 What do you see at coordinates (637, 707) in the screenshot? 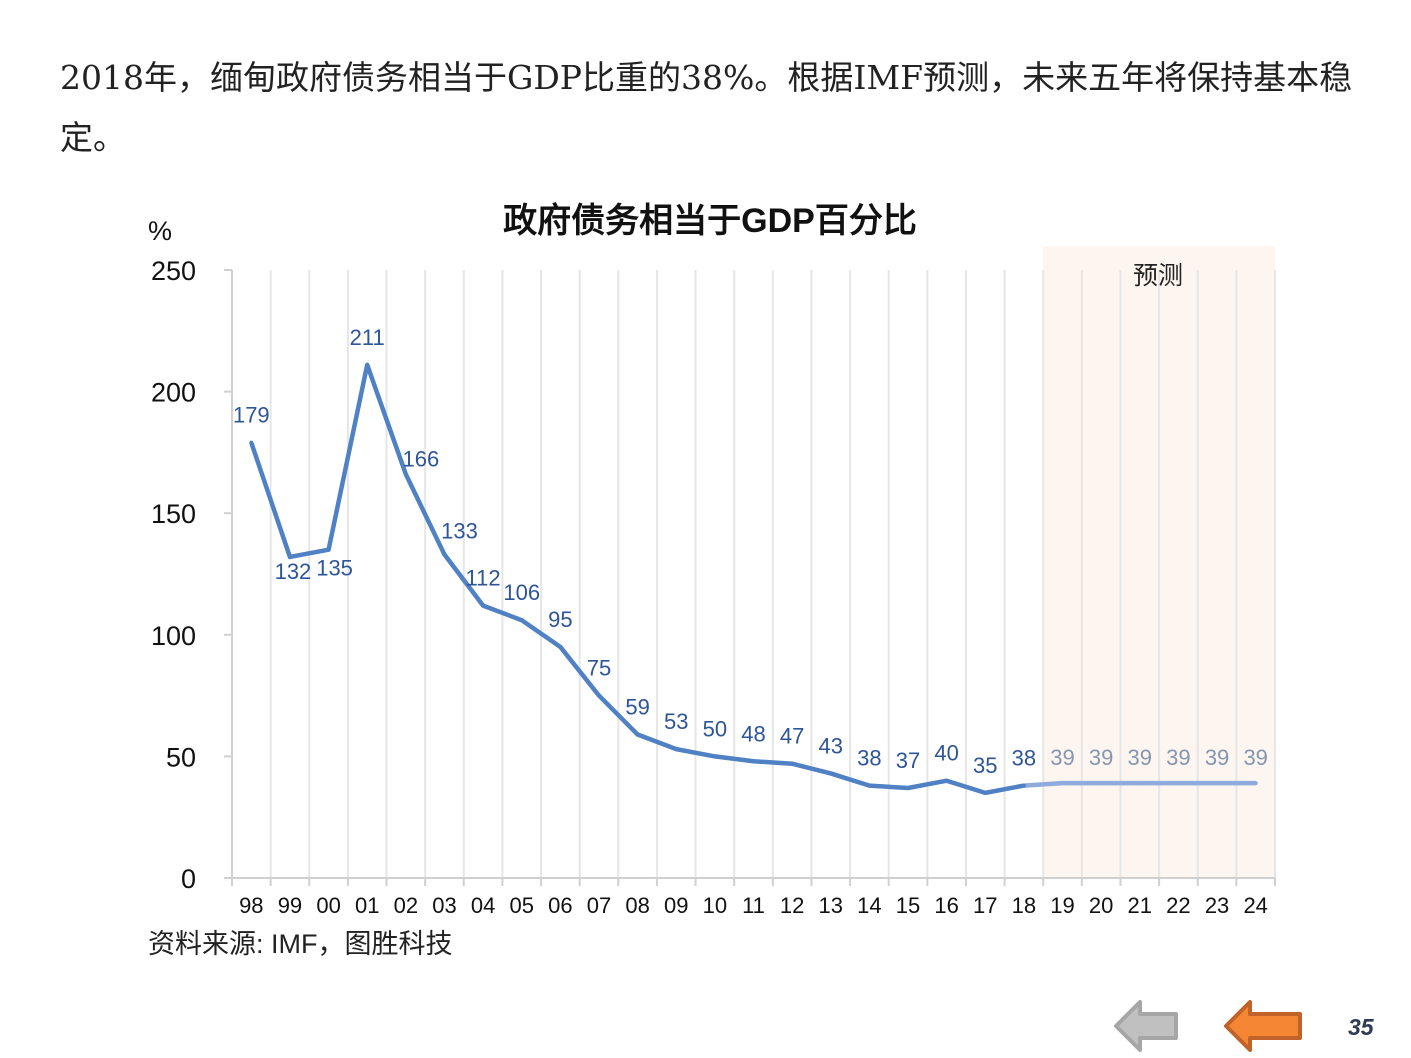
I see `data-label: 59` at bounding box center [637, 707].